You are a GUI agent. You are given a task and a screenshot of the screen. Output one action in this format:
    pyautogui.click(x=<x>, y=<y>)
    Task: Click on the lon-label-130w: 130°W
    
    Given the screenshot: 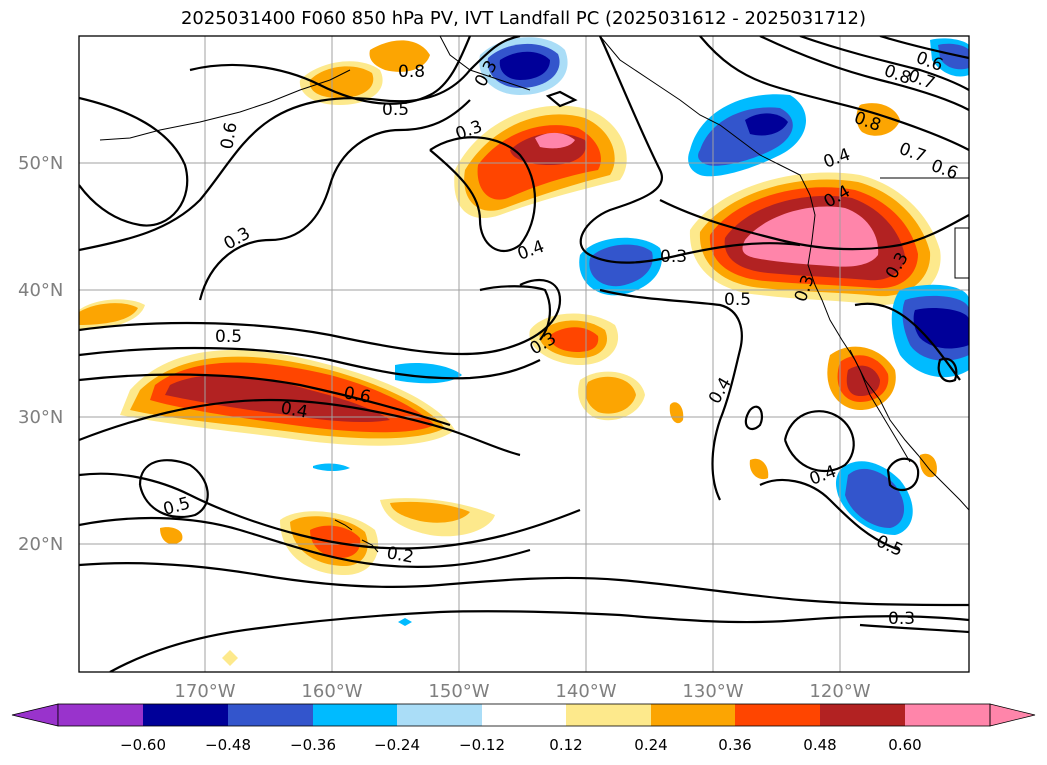 What is the action you would take?
    pyautogui.click(x=712, y=691)
    